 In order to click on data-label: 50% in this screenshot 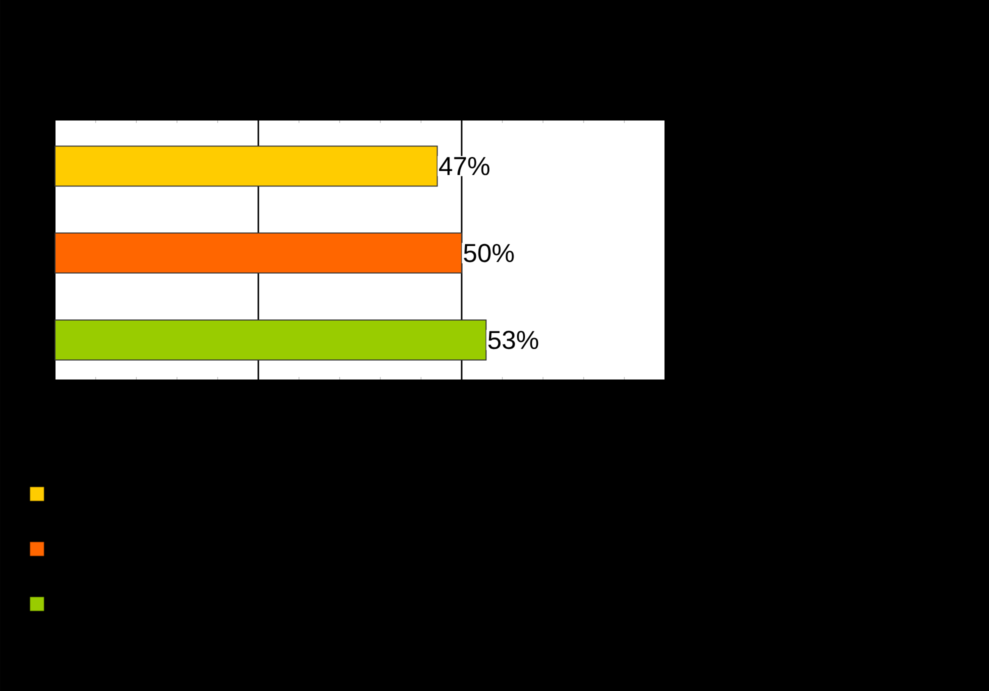, I will do `click(489, 253)`.